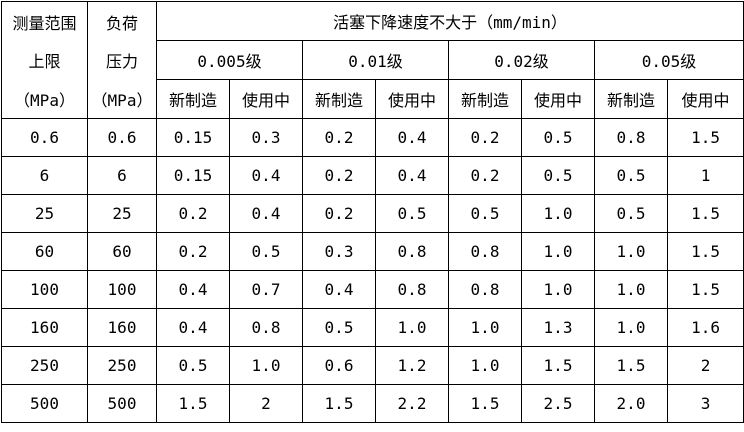  What do you see at coordinates (558, 403) in the screenshot?
I see `cell: 2.5` at bounding box center [558, 403].